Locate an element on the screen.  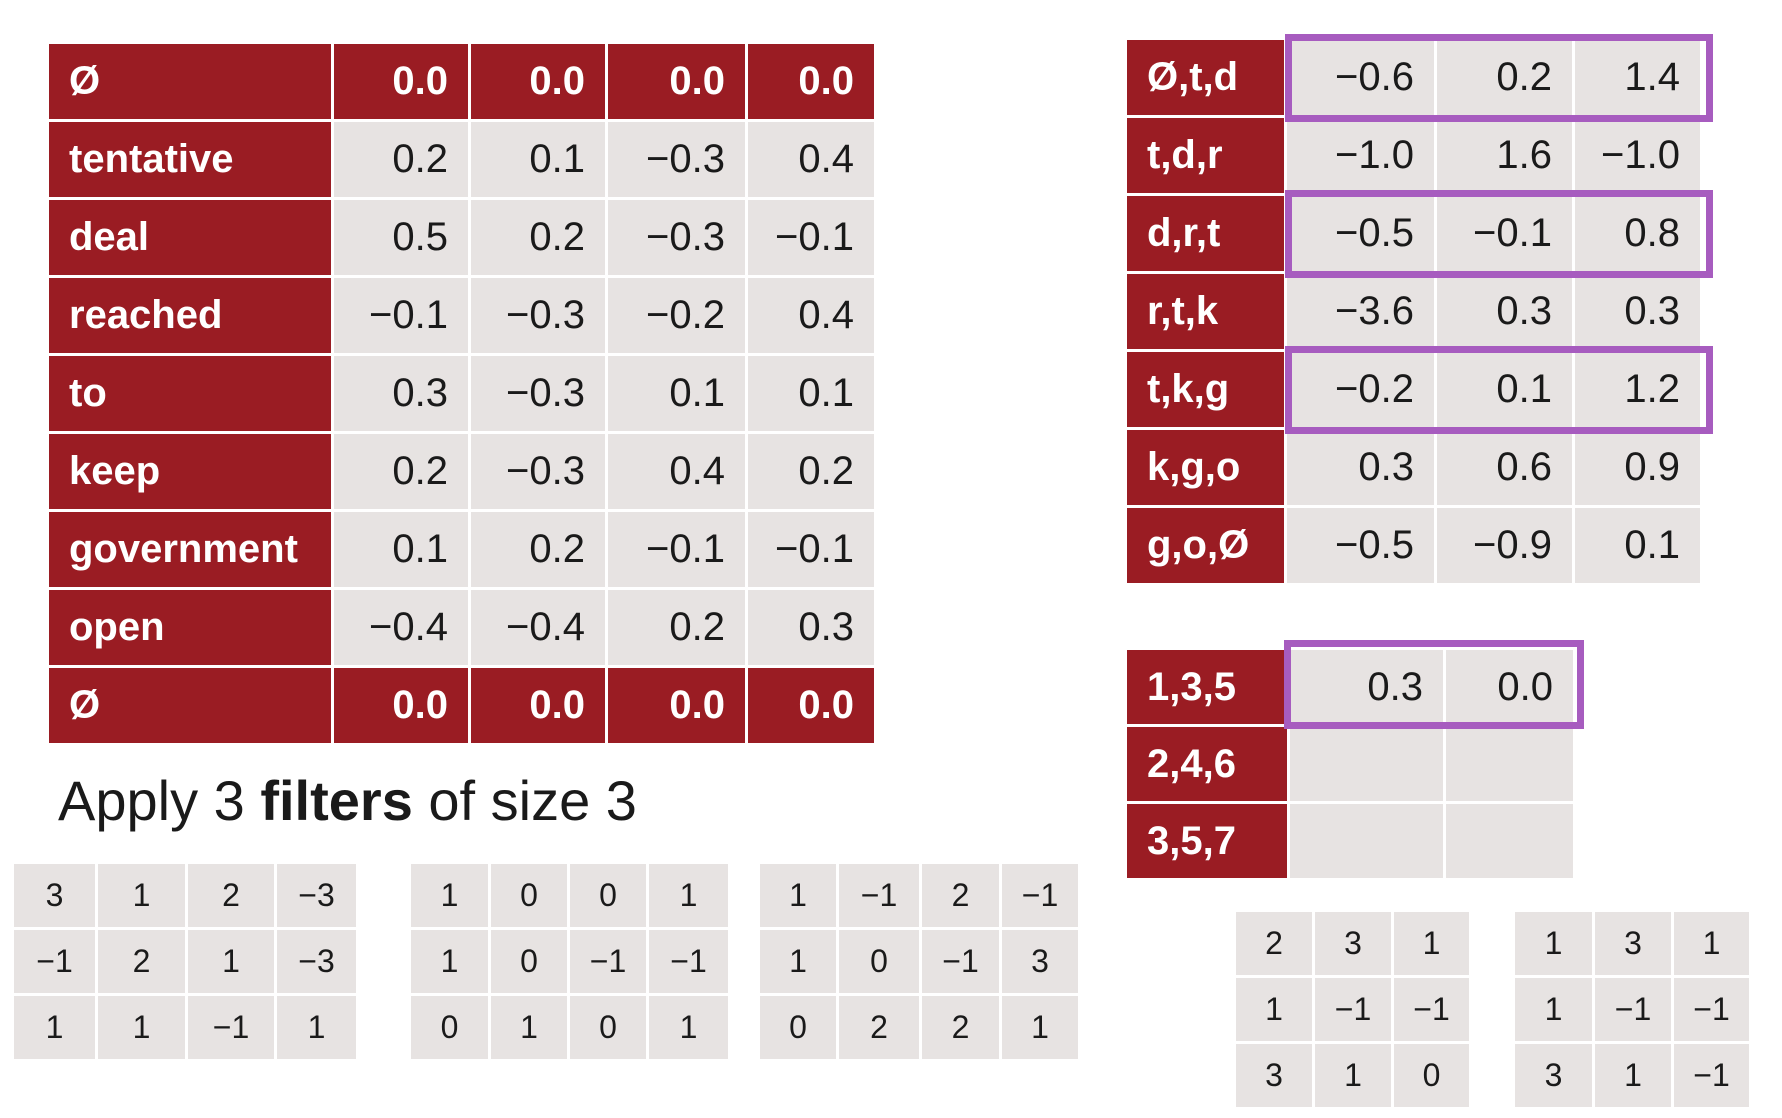
word-label: government is located at coordinates (191, 551).